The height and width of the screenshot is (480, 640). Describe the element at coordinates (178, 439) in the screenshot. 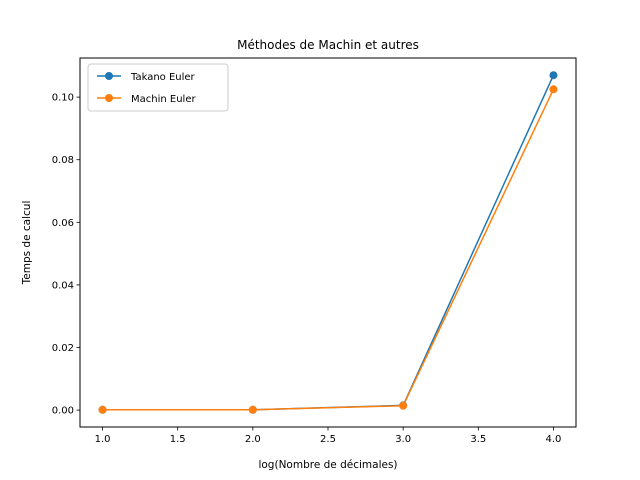

I see `x-tick-label: 1.5` at that location.